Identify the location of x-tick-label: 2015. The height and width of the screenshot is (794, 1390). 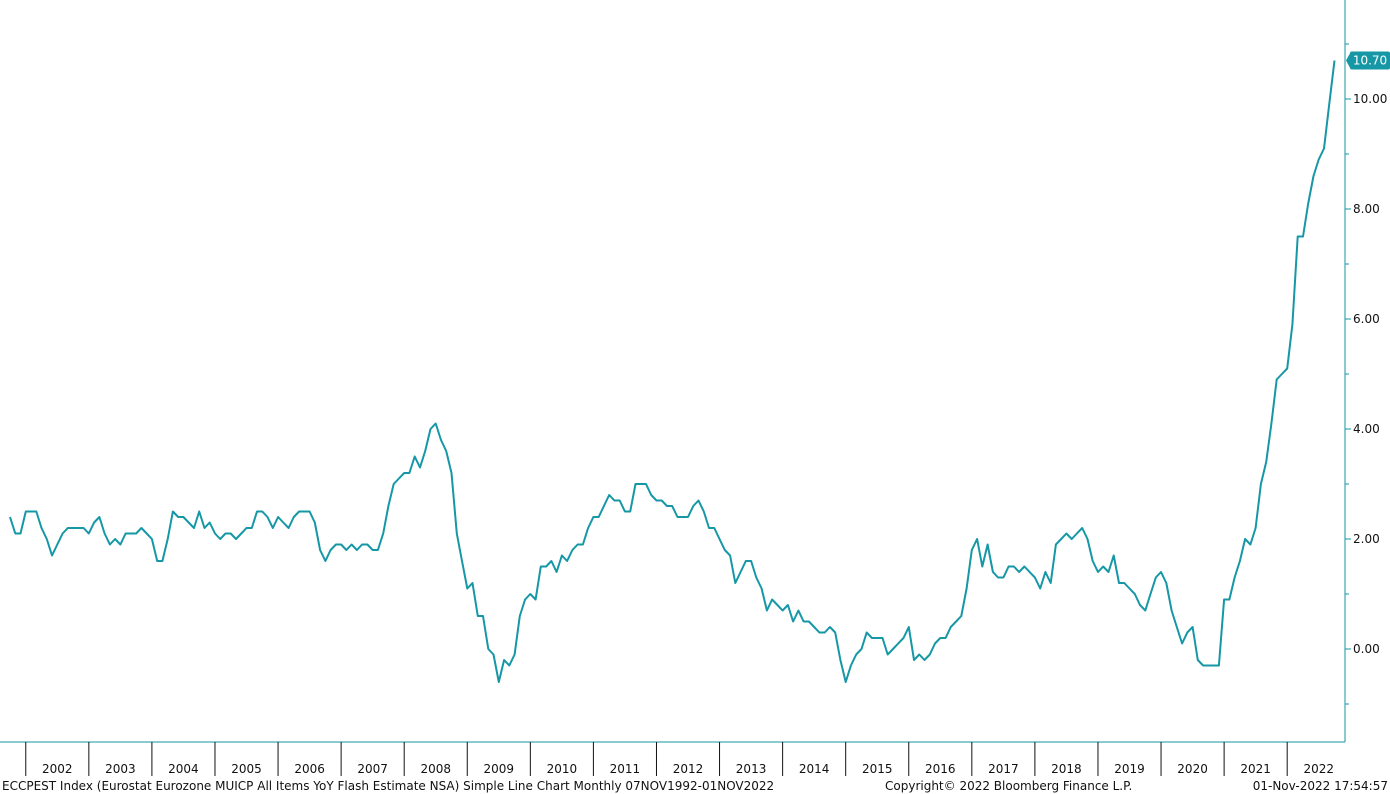
(877, 769).